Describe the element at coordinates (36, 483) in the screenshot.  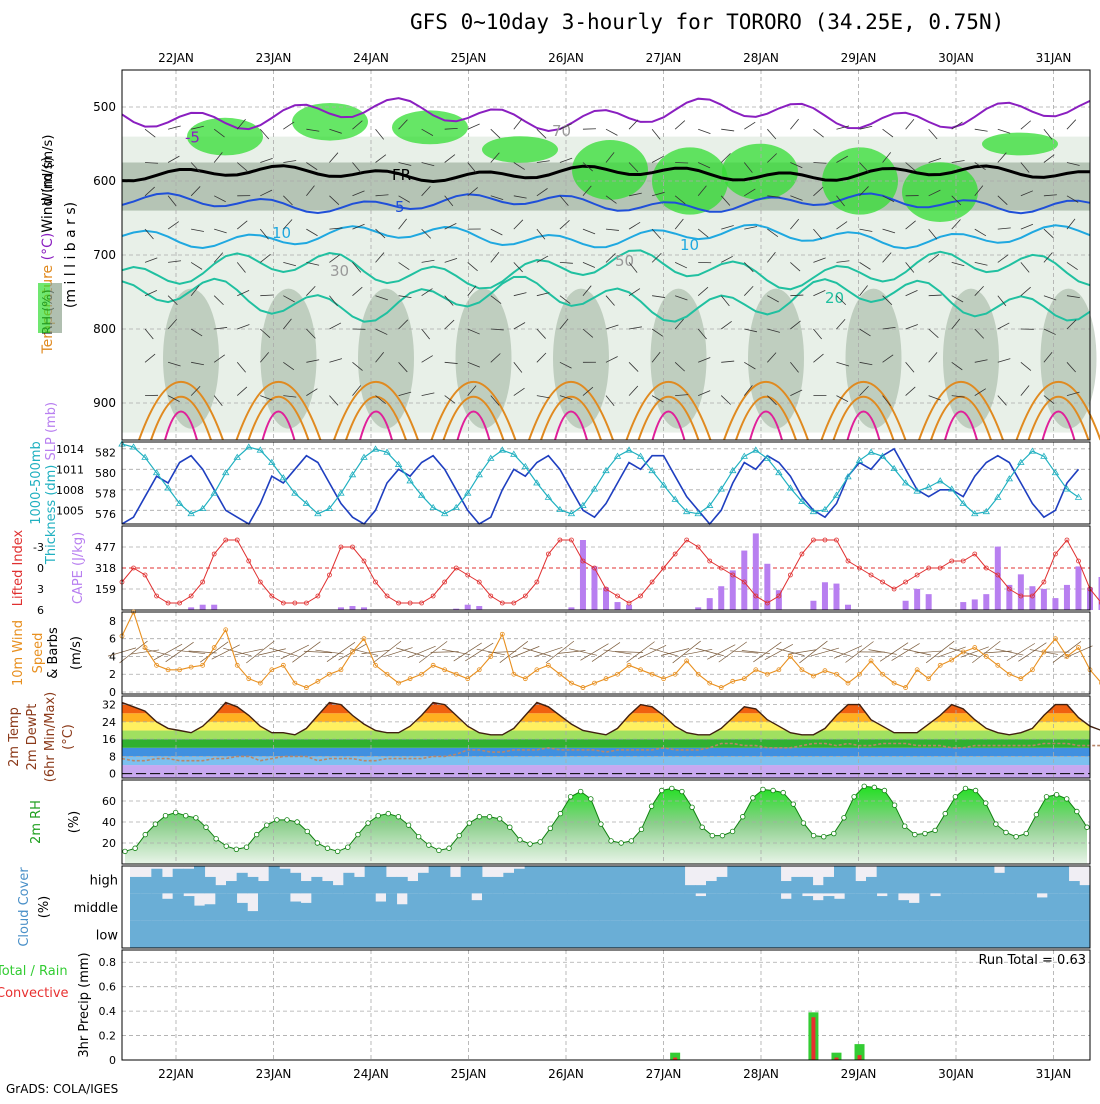
I see `slp-axis-label-part: 1000-500mb` at that location.